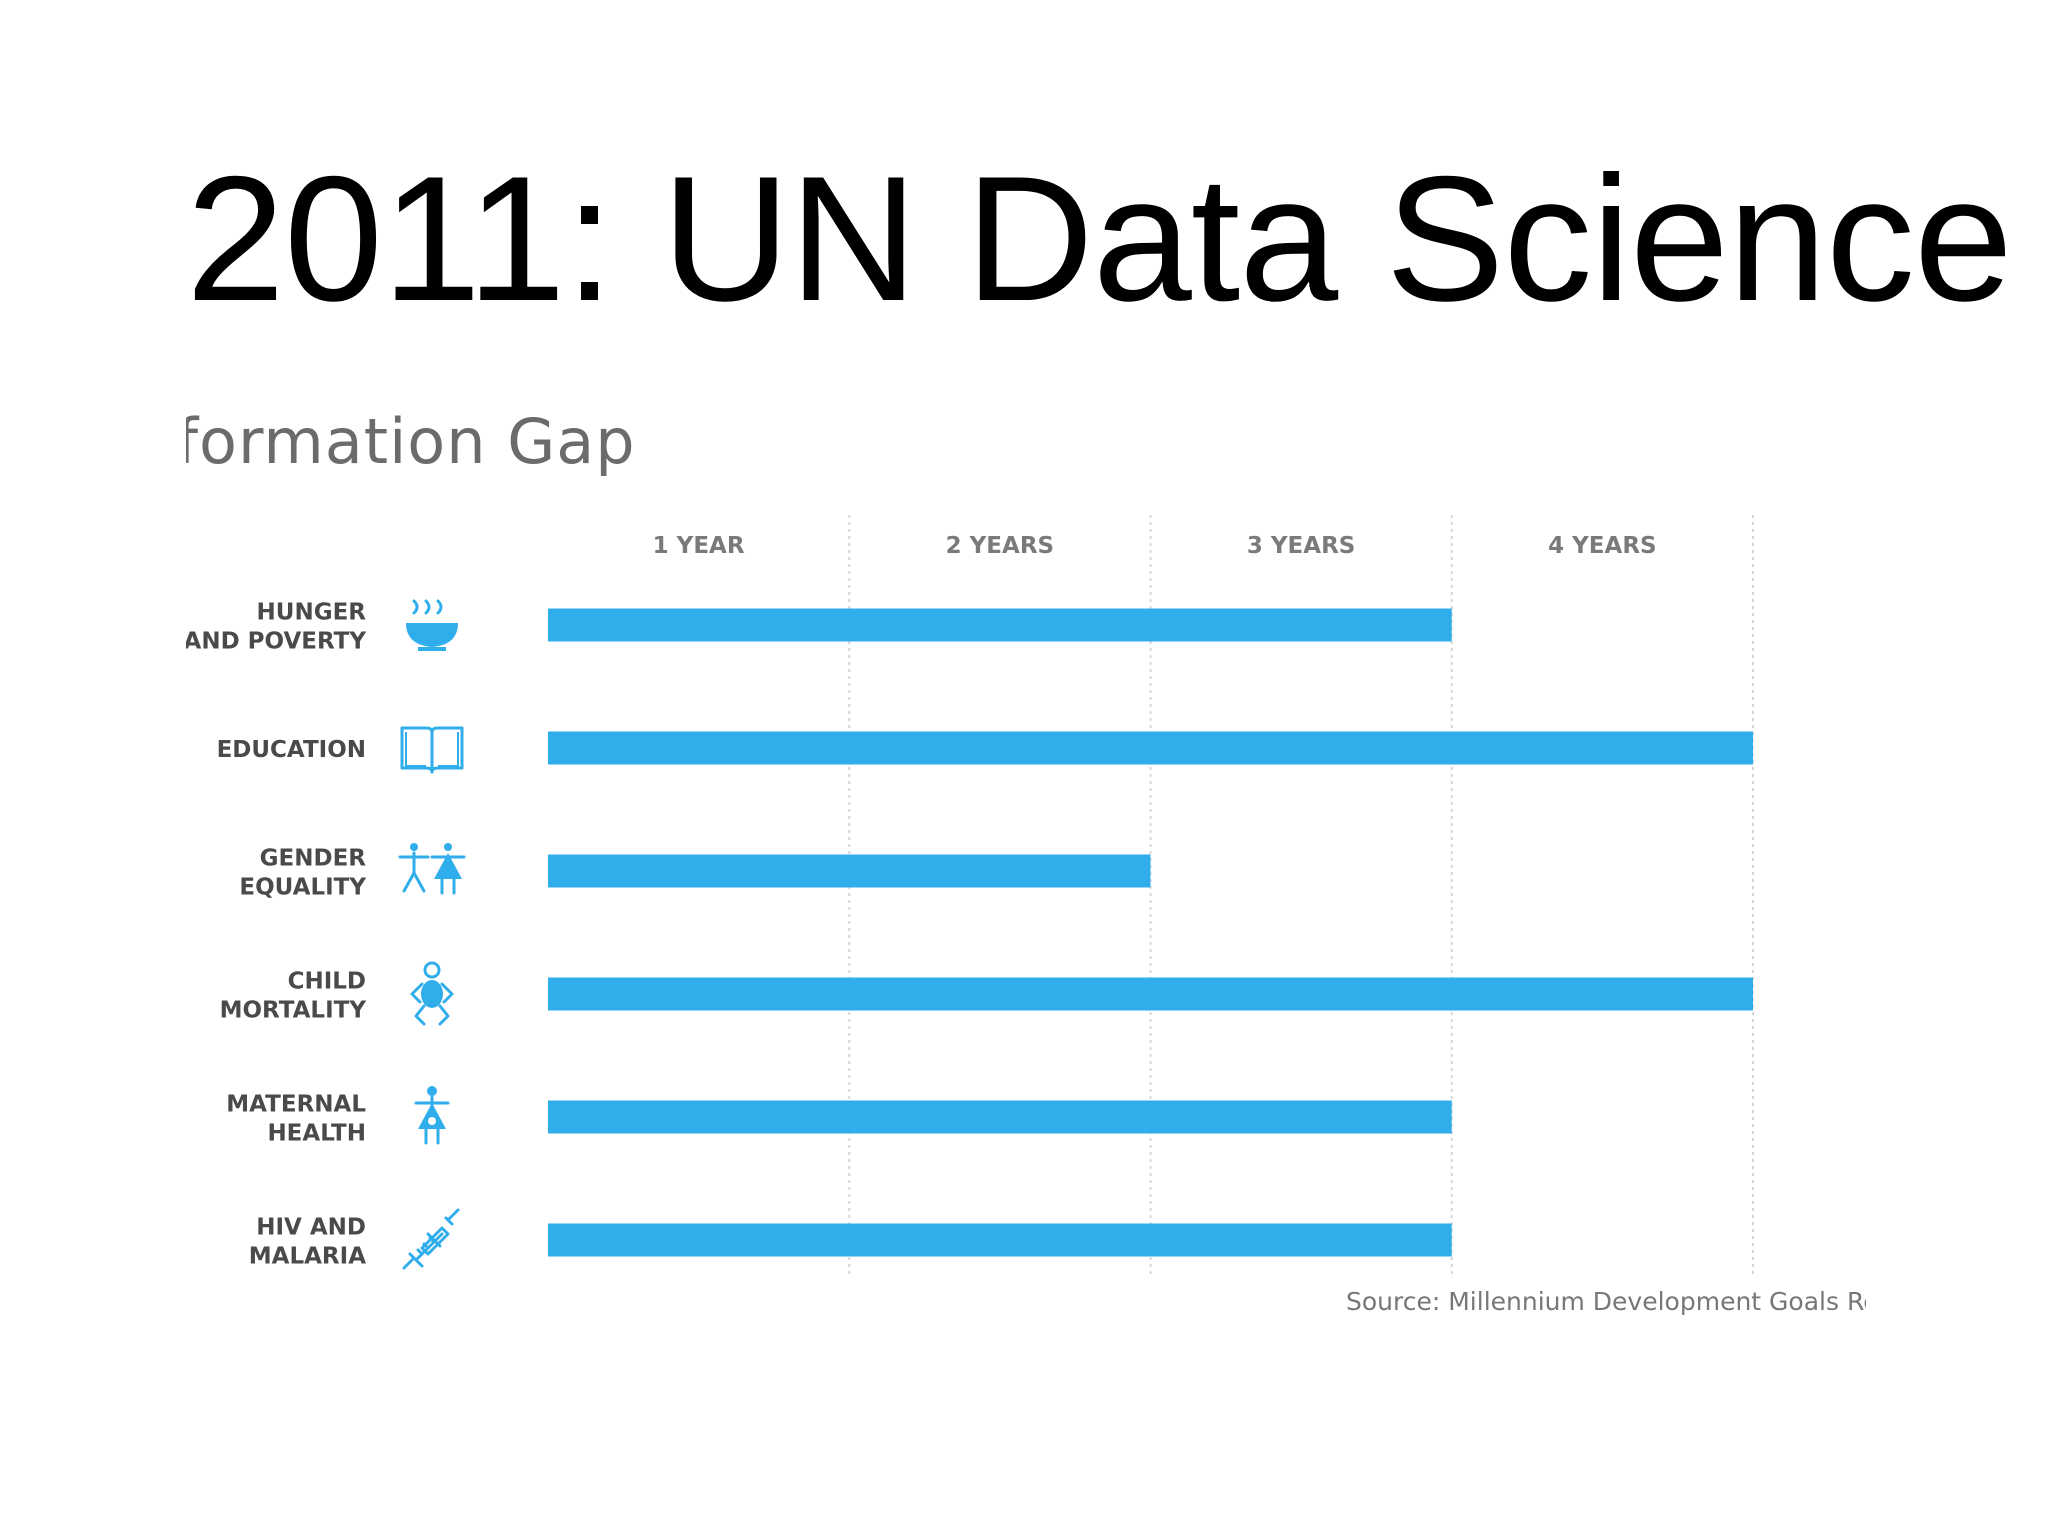 This screenshot has width=2048, height=1536. Describe the element at coordinates (1099, 238) in the screenshot. I see `slide-title: 2011: UN Data Science` at that location.